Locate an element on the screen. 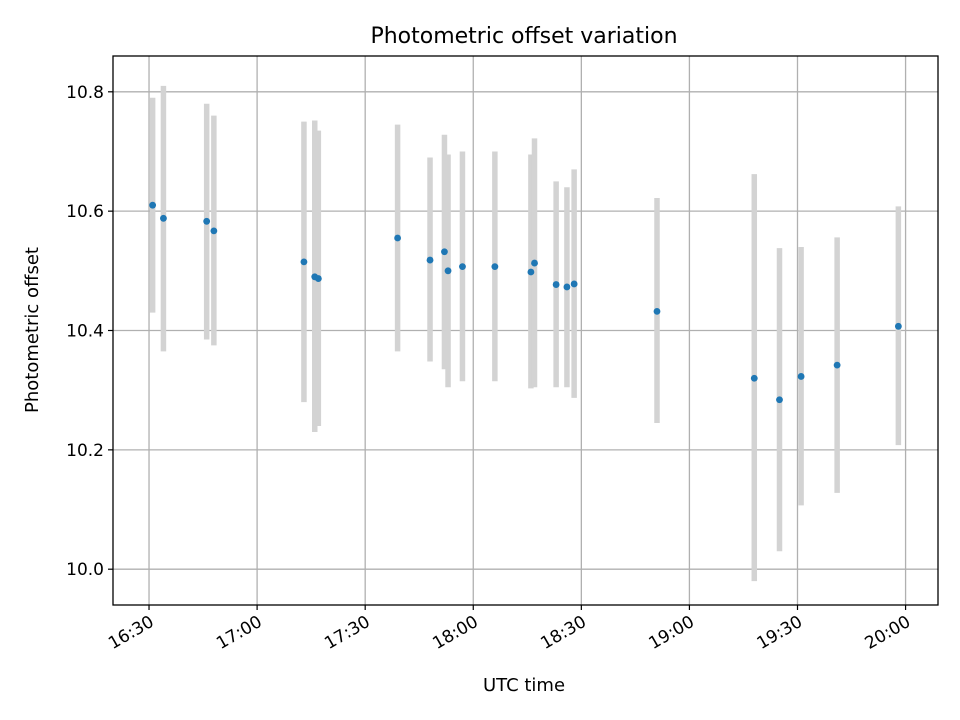  chart-title: Photometric offset variation is located at coordinates (523, 36).